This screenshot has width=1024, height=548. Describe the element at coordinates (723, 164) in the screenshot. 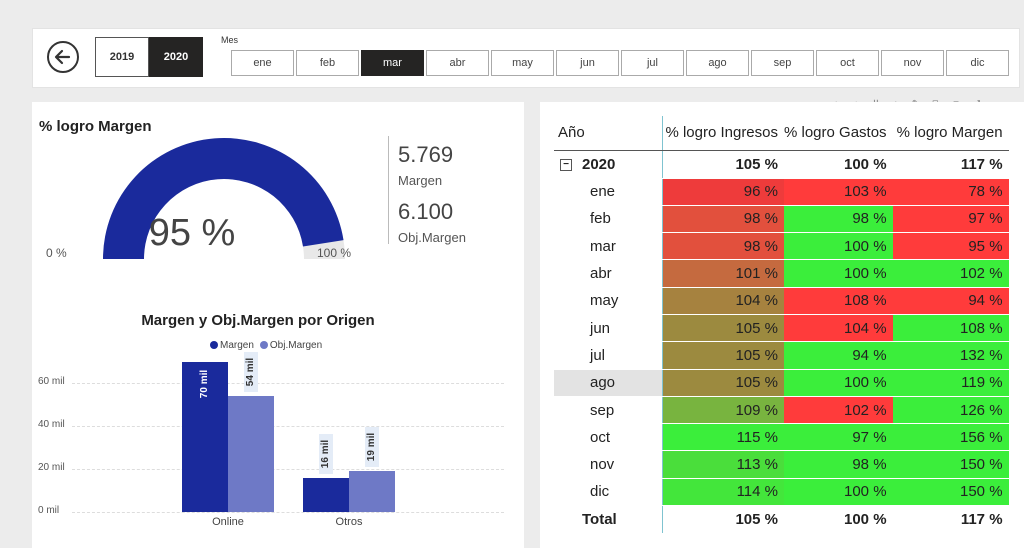

I see `year-value-cell: 105 %` at that location.